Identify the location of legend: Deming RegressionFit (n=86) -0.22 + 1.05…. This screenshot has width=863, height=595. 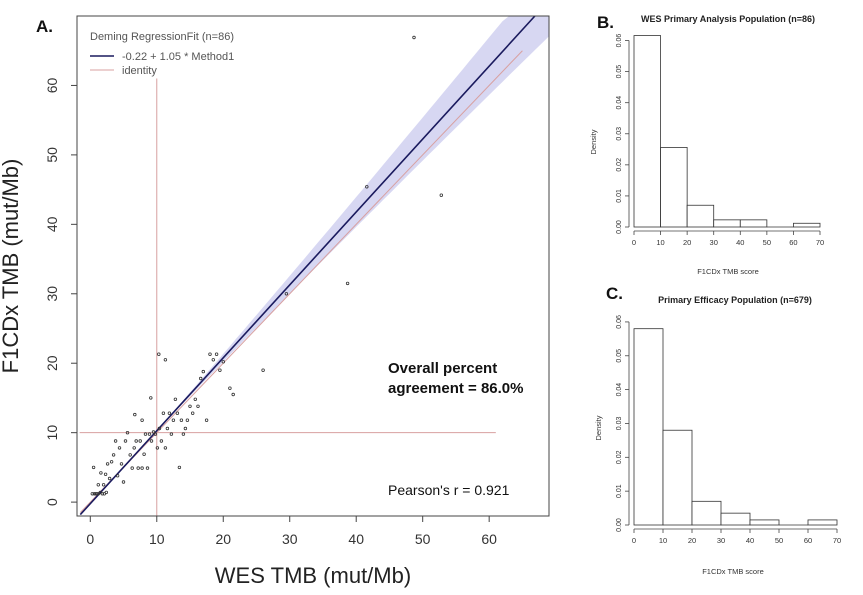
(162, 54).